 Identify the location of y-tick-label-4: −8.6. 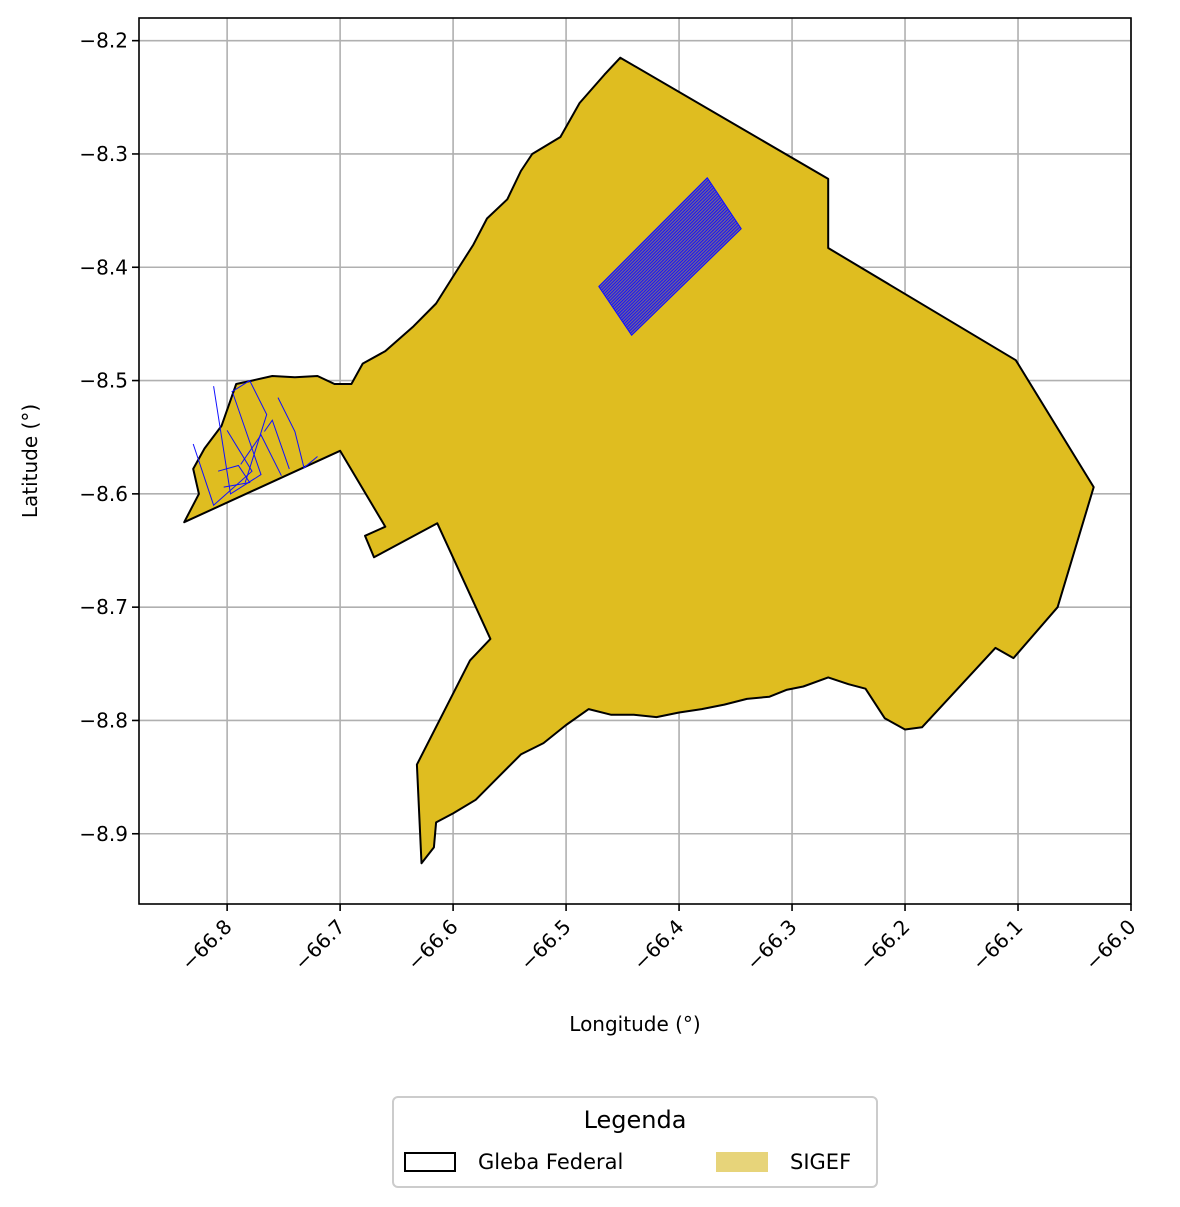
(103, 494).